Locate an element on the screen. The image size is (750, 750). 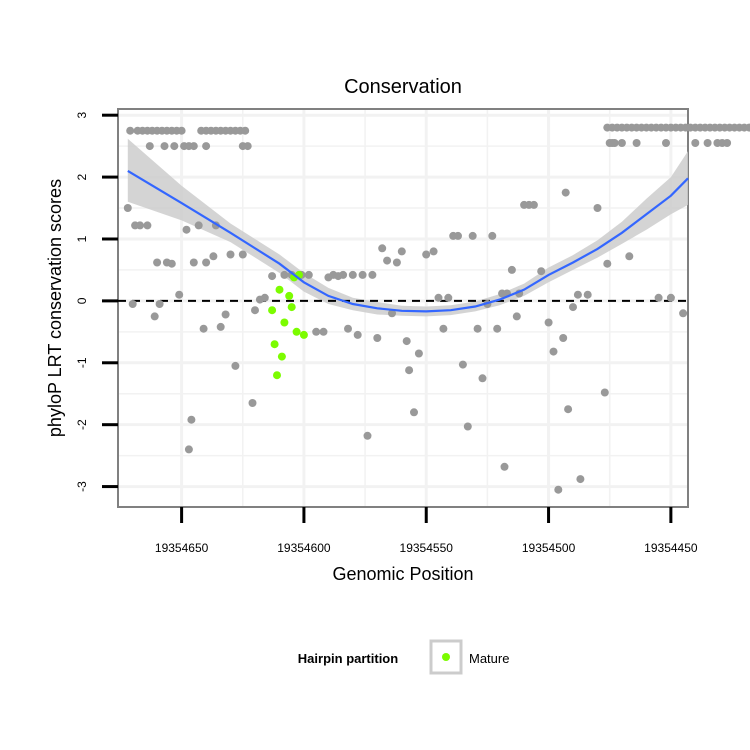
x-tick-label: 19354500 is located at coordinates (549, 548).